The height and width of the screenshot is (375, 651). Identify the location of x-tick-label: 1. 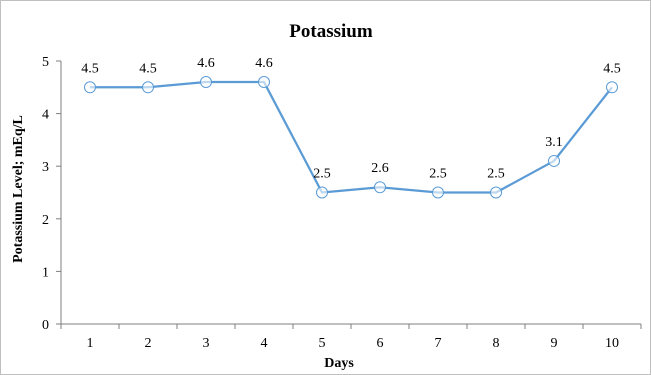
(90, 343).